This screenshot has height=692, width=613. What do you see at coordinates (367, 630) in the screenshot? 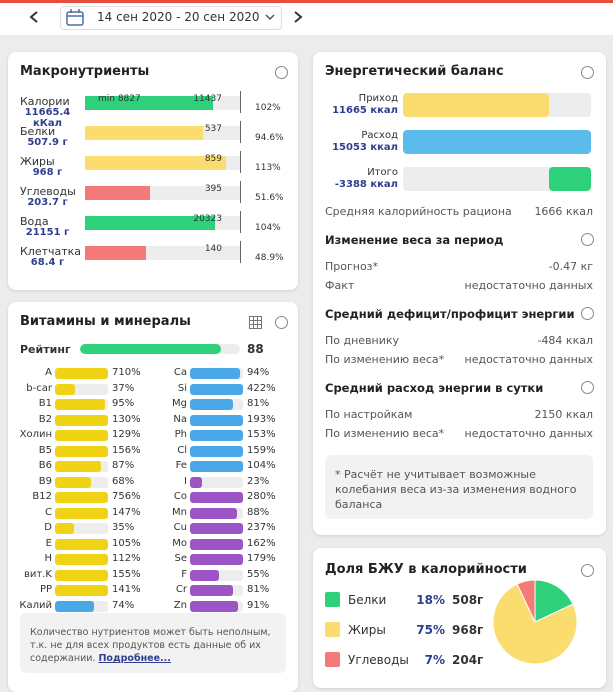
I see `legend-name: Жиры` at bounding box center [367, 630].